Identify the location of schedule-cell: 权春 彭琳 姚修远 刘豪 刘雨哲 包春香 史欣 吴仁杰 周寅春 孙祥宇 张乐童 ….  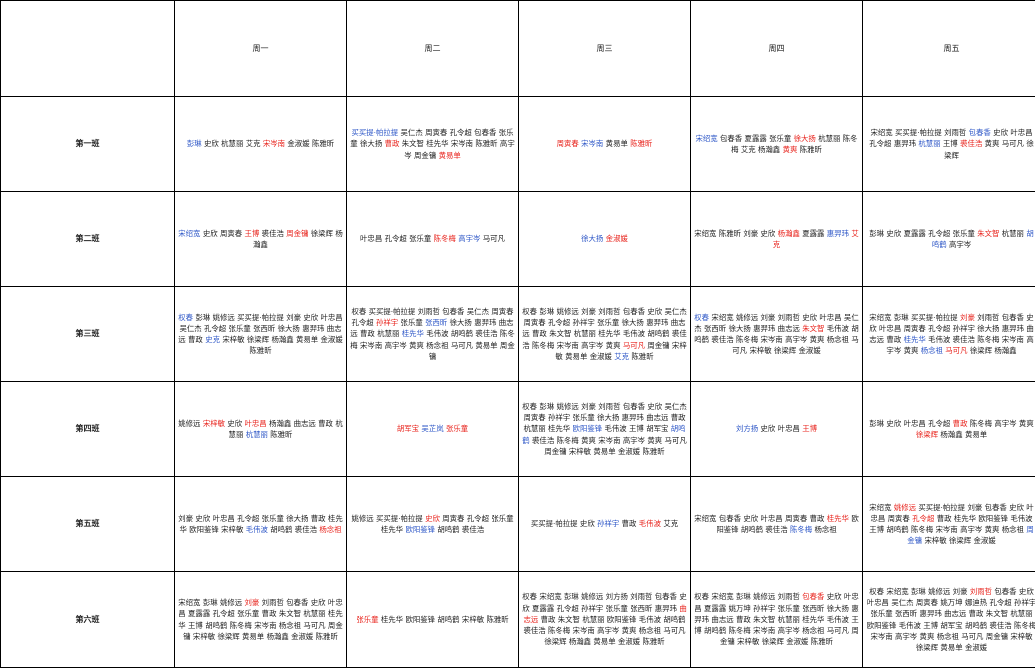
(605, 429).